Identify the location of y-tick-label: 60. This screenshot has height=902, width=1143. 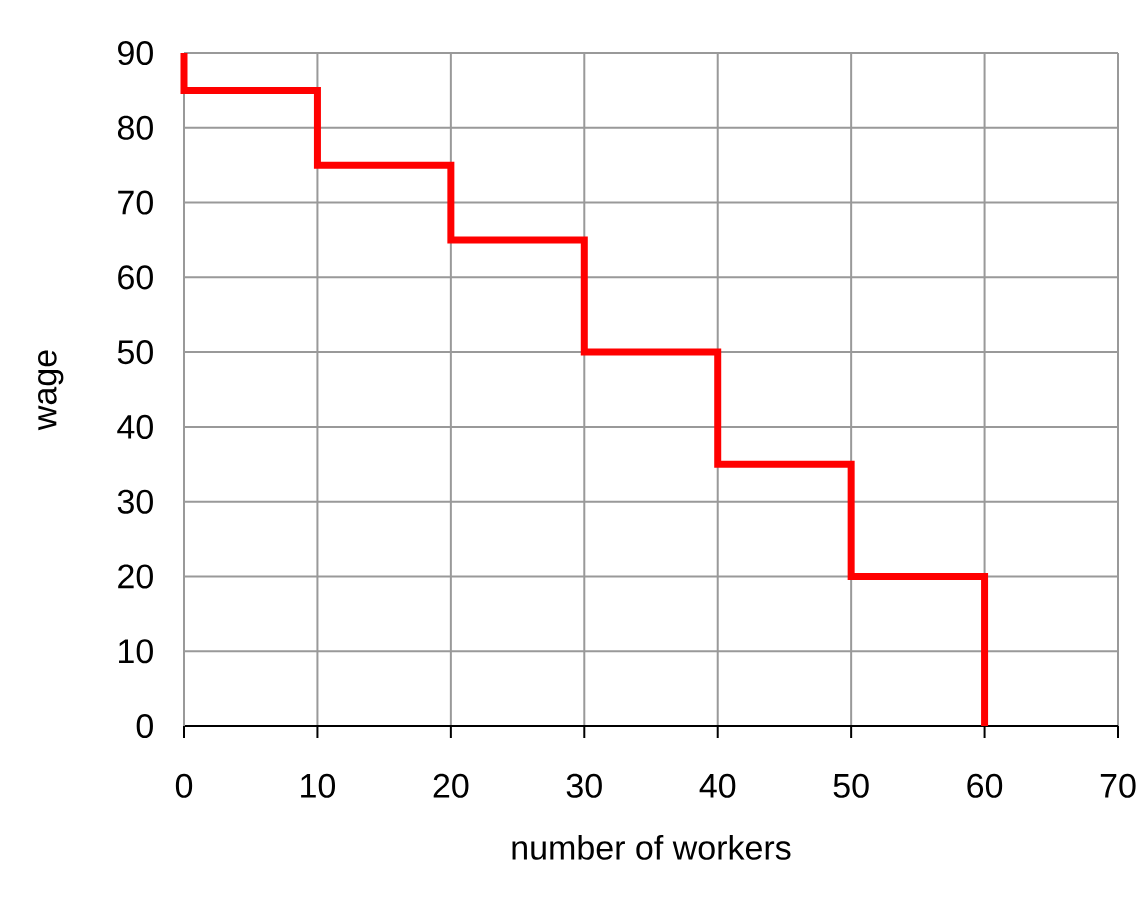
(135, 277).